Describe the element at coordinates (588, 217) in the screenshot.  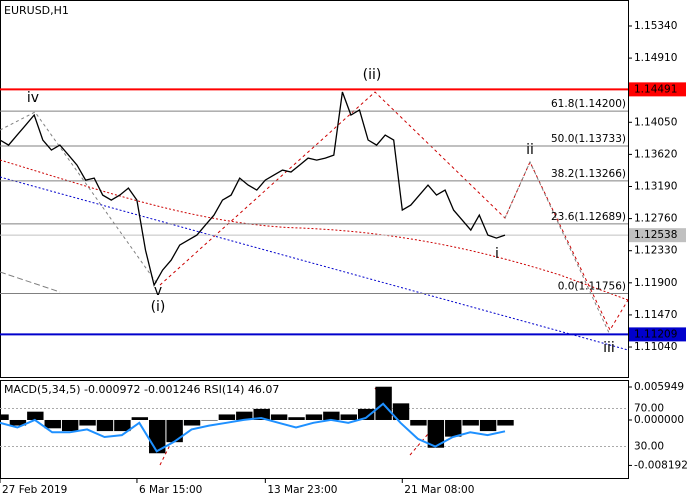
I see `fib-label: 23.6(1.12689)` at that location.